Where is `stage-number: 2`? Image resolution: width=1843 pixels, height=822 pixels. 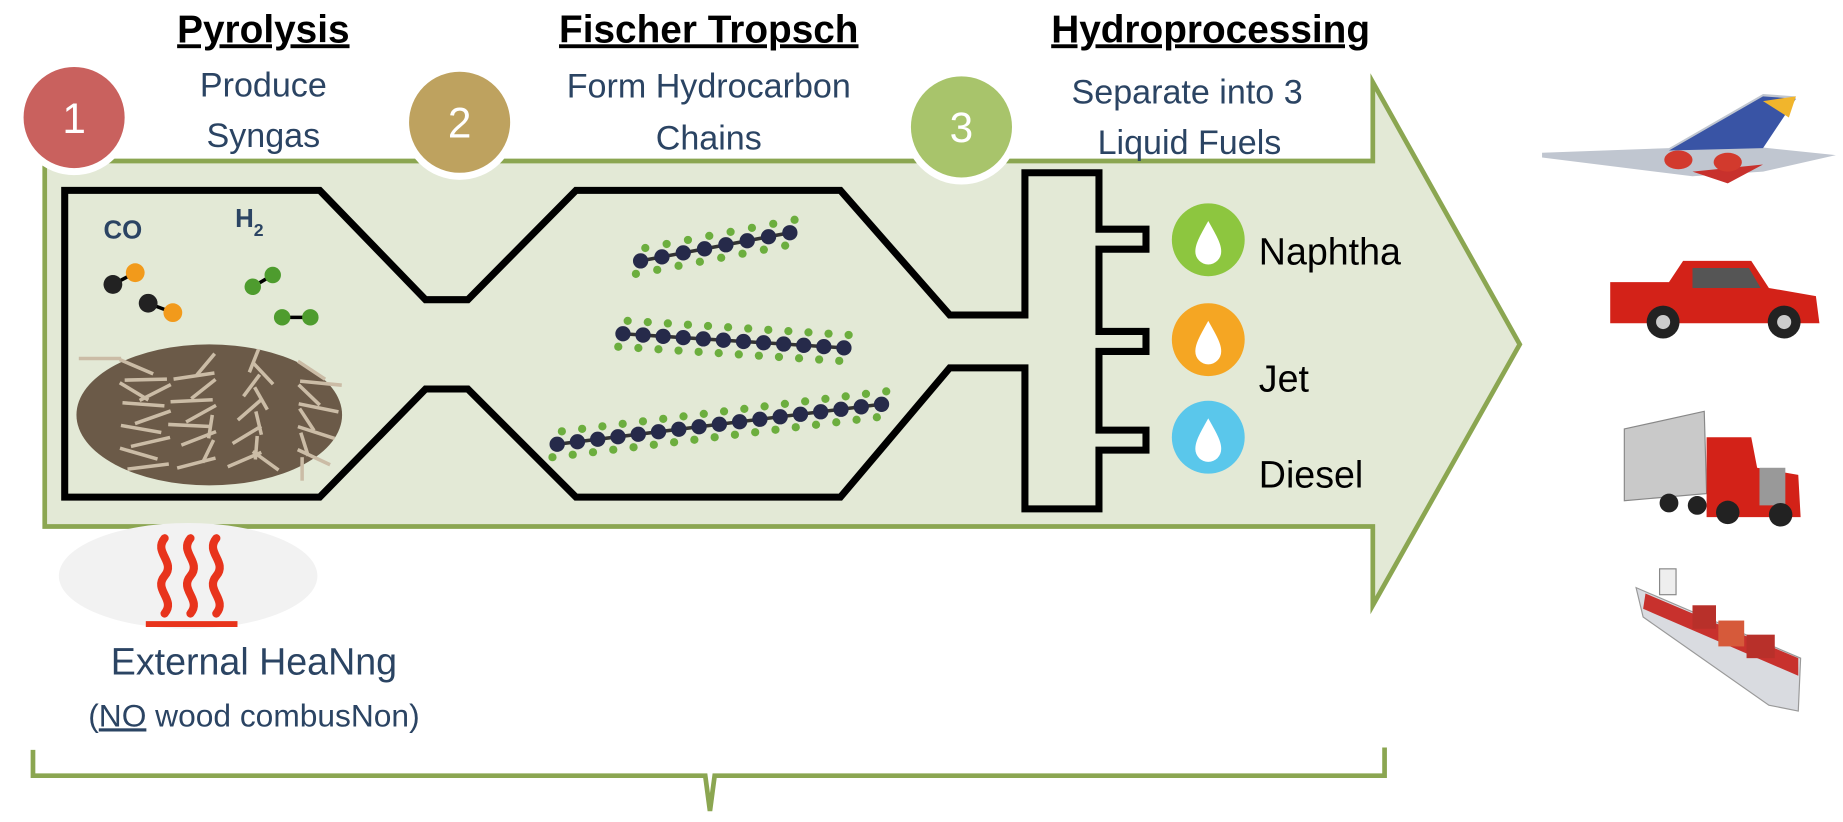 stage-number: 2 is located at coordinates (460, 123).